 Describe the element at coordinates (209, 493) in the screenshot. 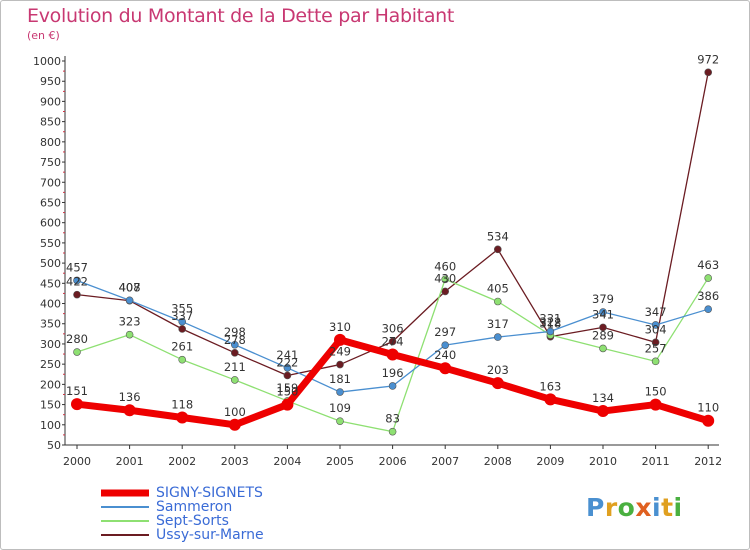

I see `legend-label: SIGNY-SIGNETS` at that location.